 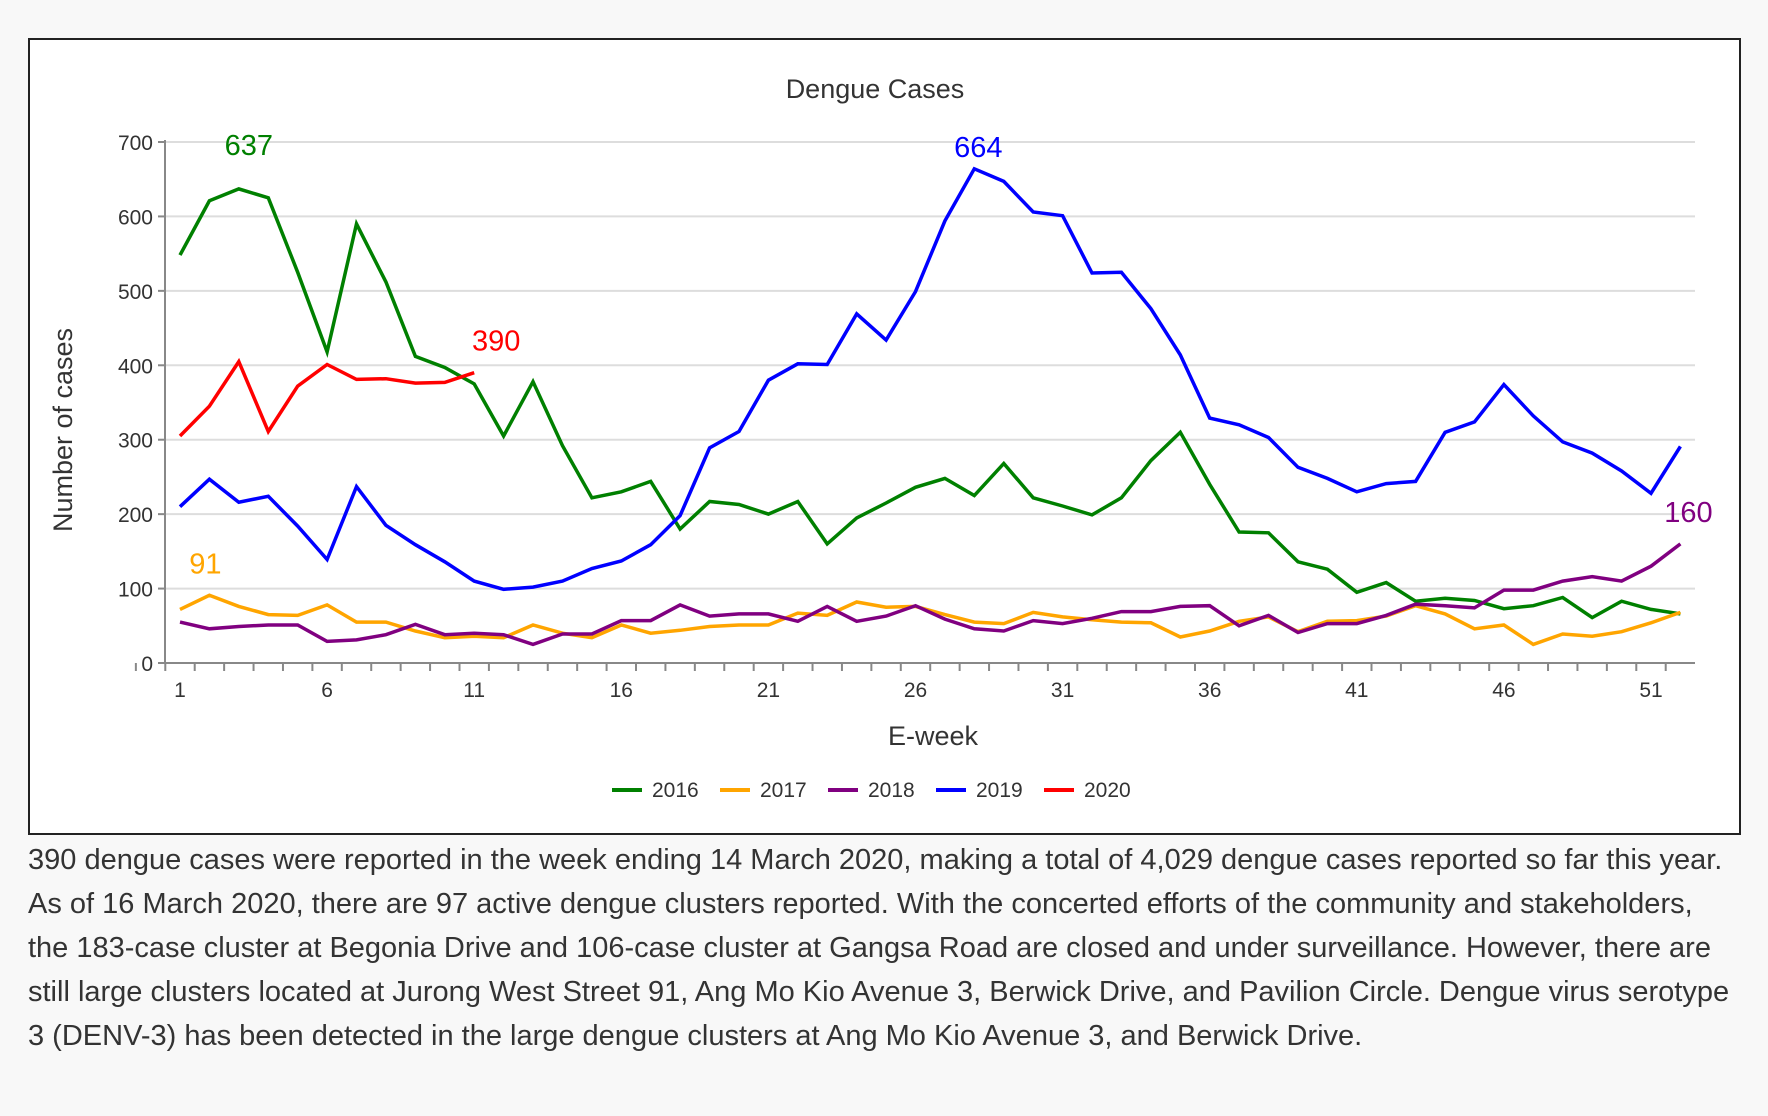 I want to click on x-tick-label: 11, so click(x=474, y=690).